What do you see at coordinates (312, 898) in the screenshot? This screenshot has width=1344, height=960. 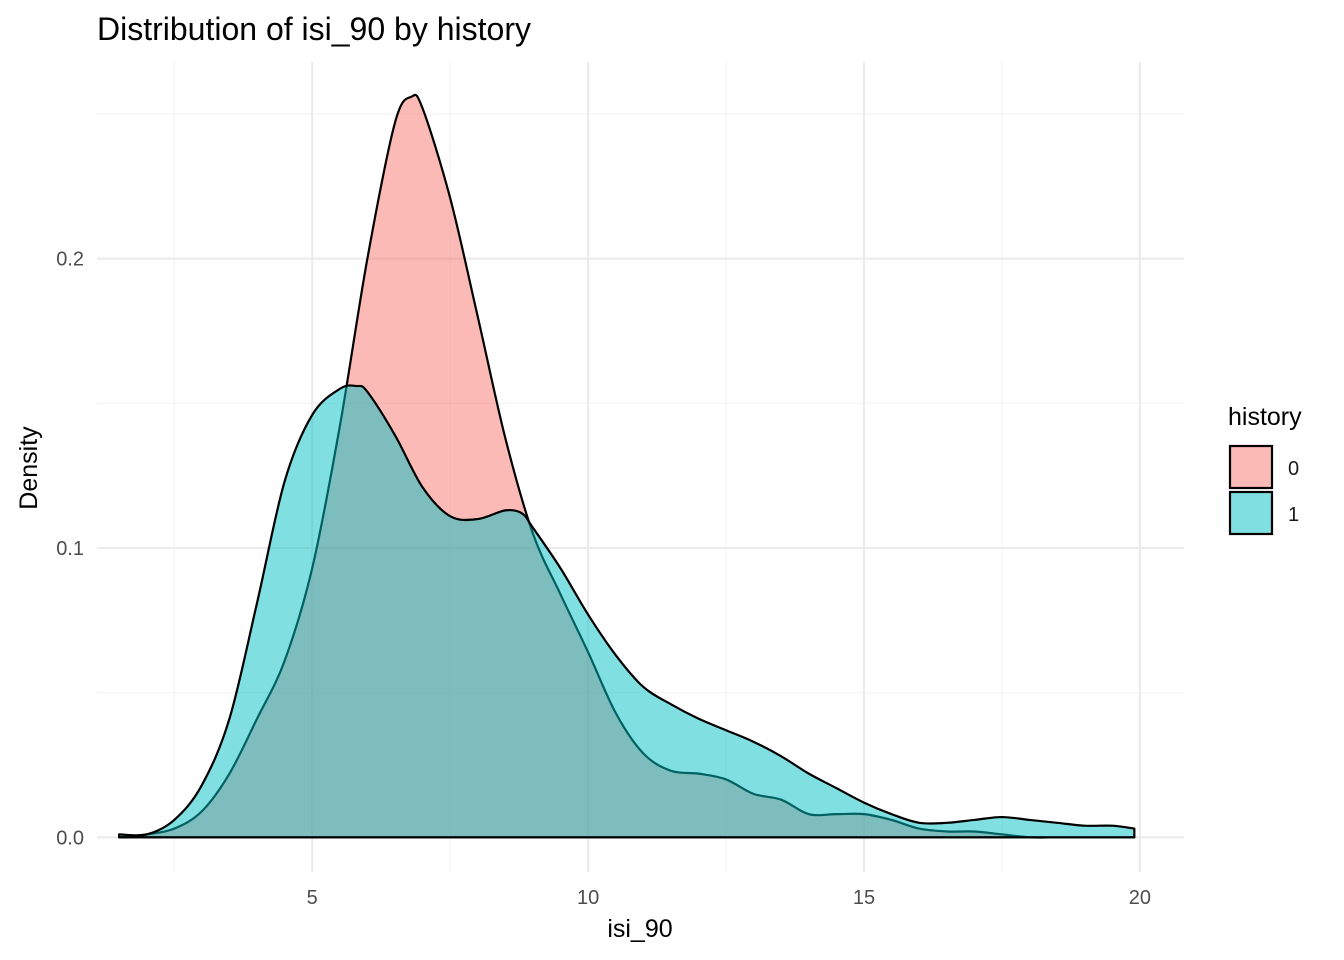 I see `x-tick-label: 5` at bounding box center [312, 898].